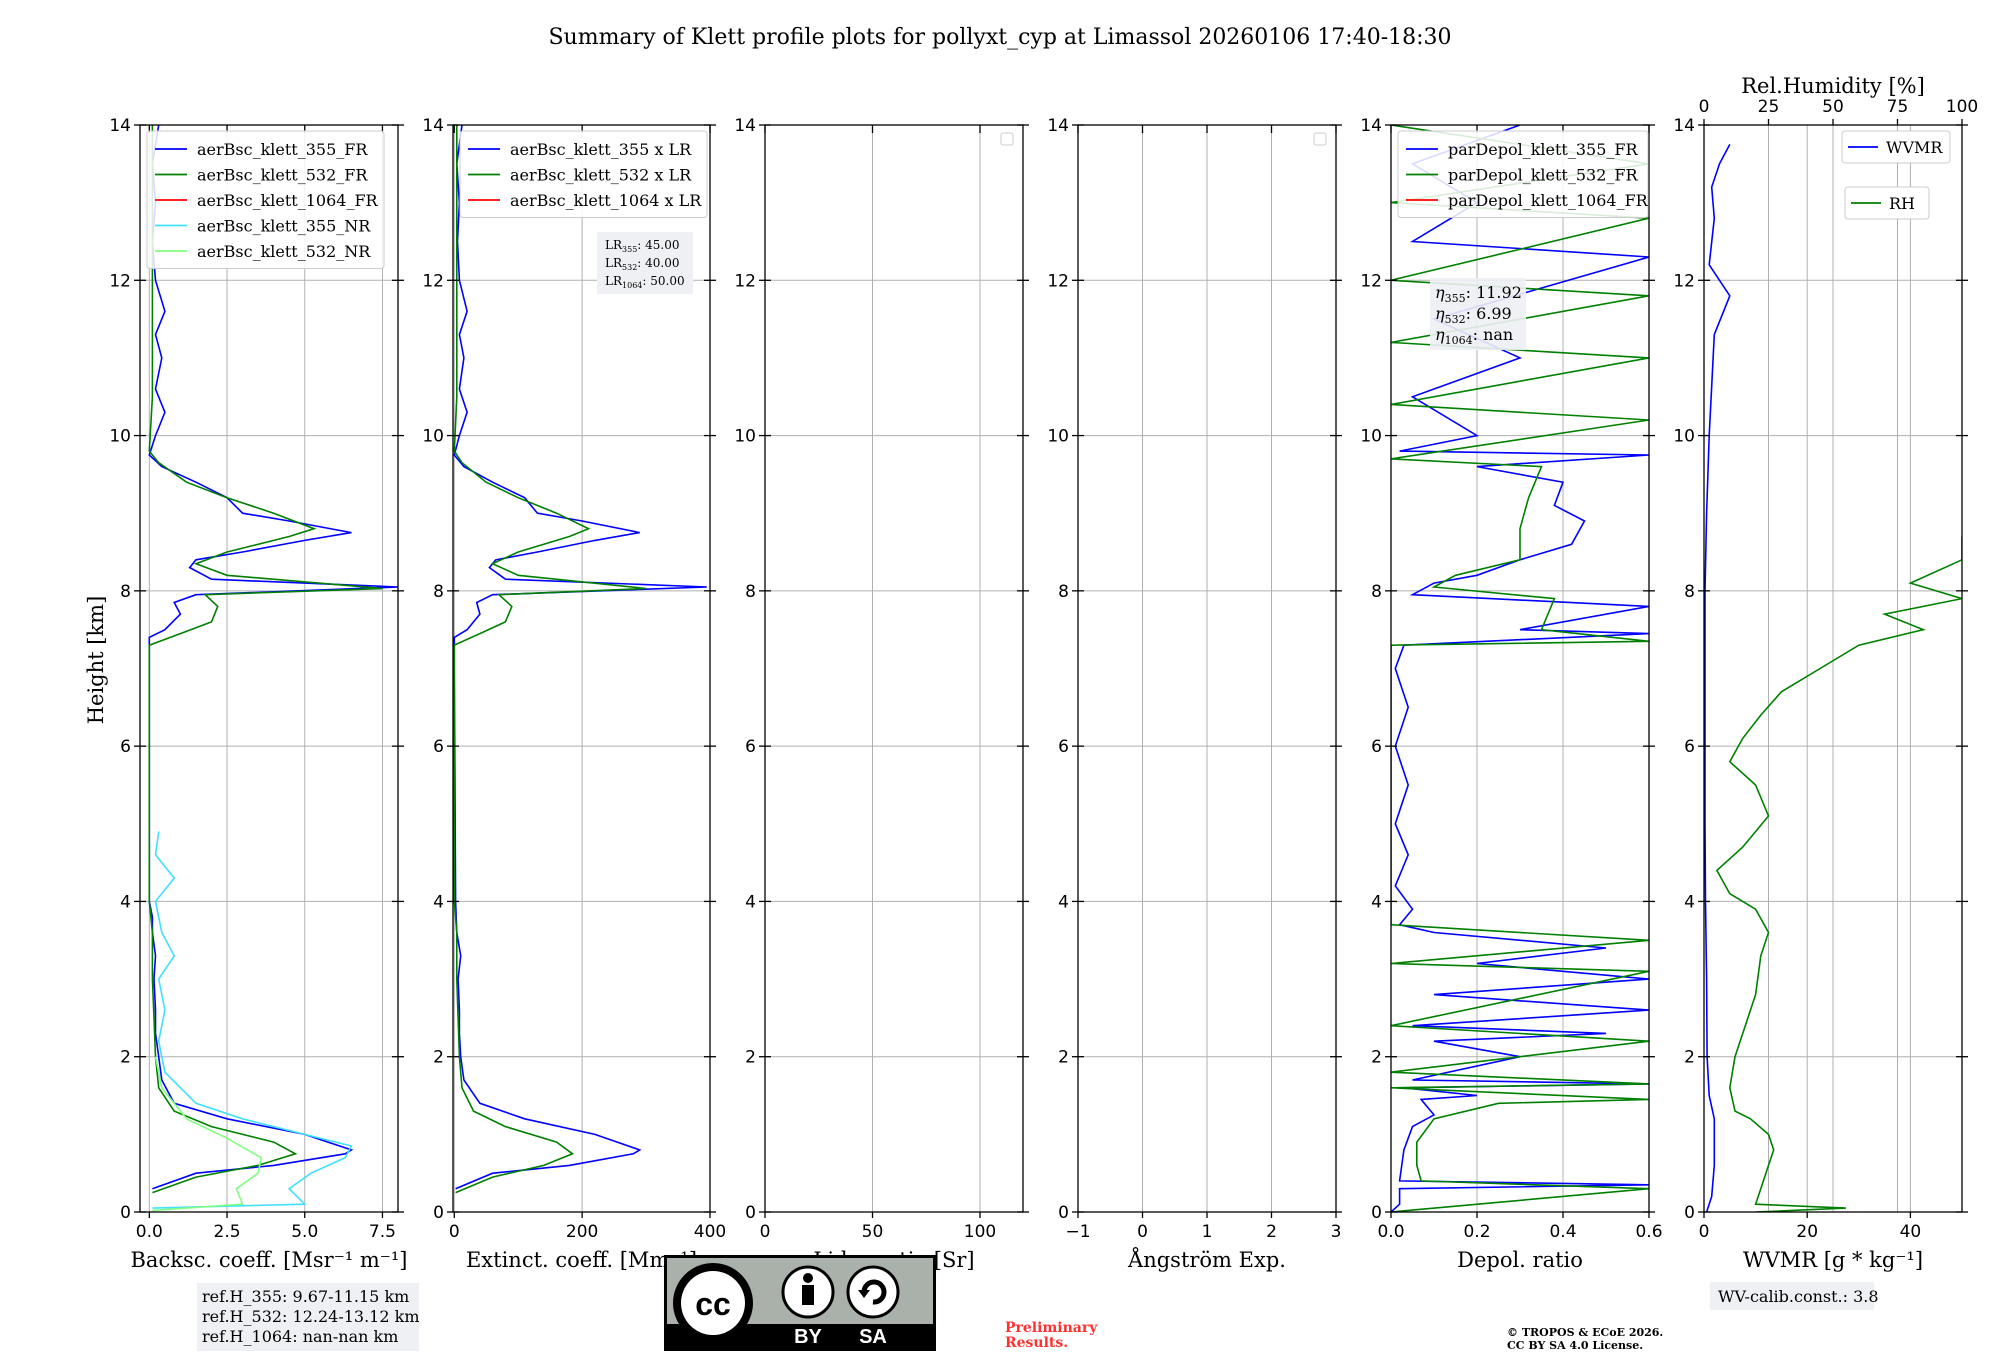 This screenshot has height=1360, width=2000. I want to click on x-tick-label: 50, so click(873, 1232).